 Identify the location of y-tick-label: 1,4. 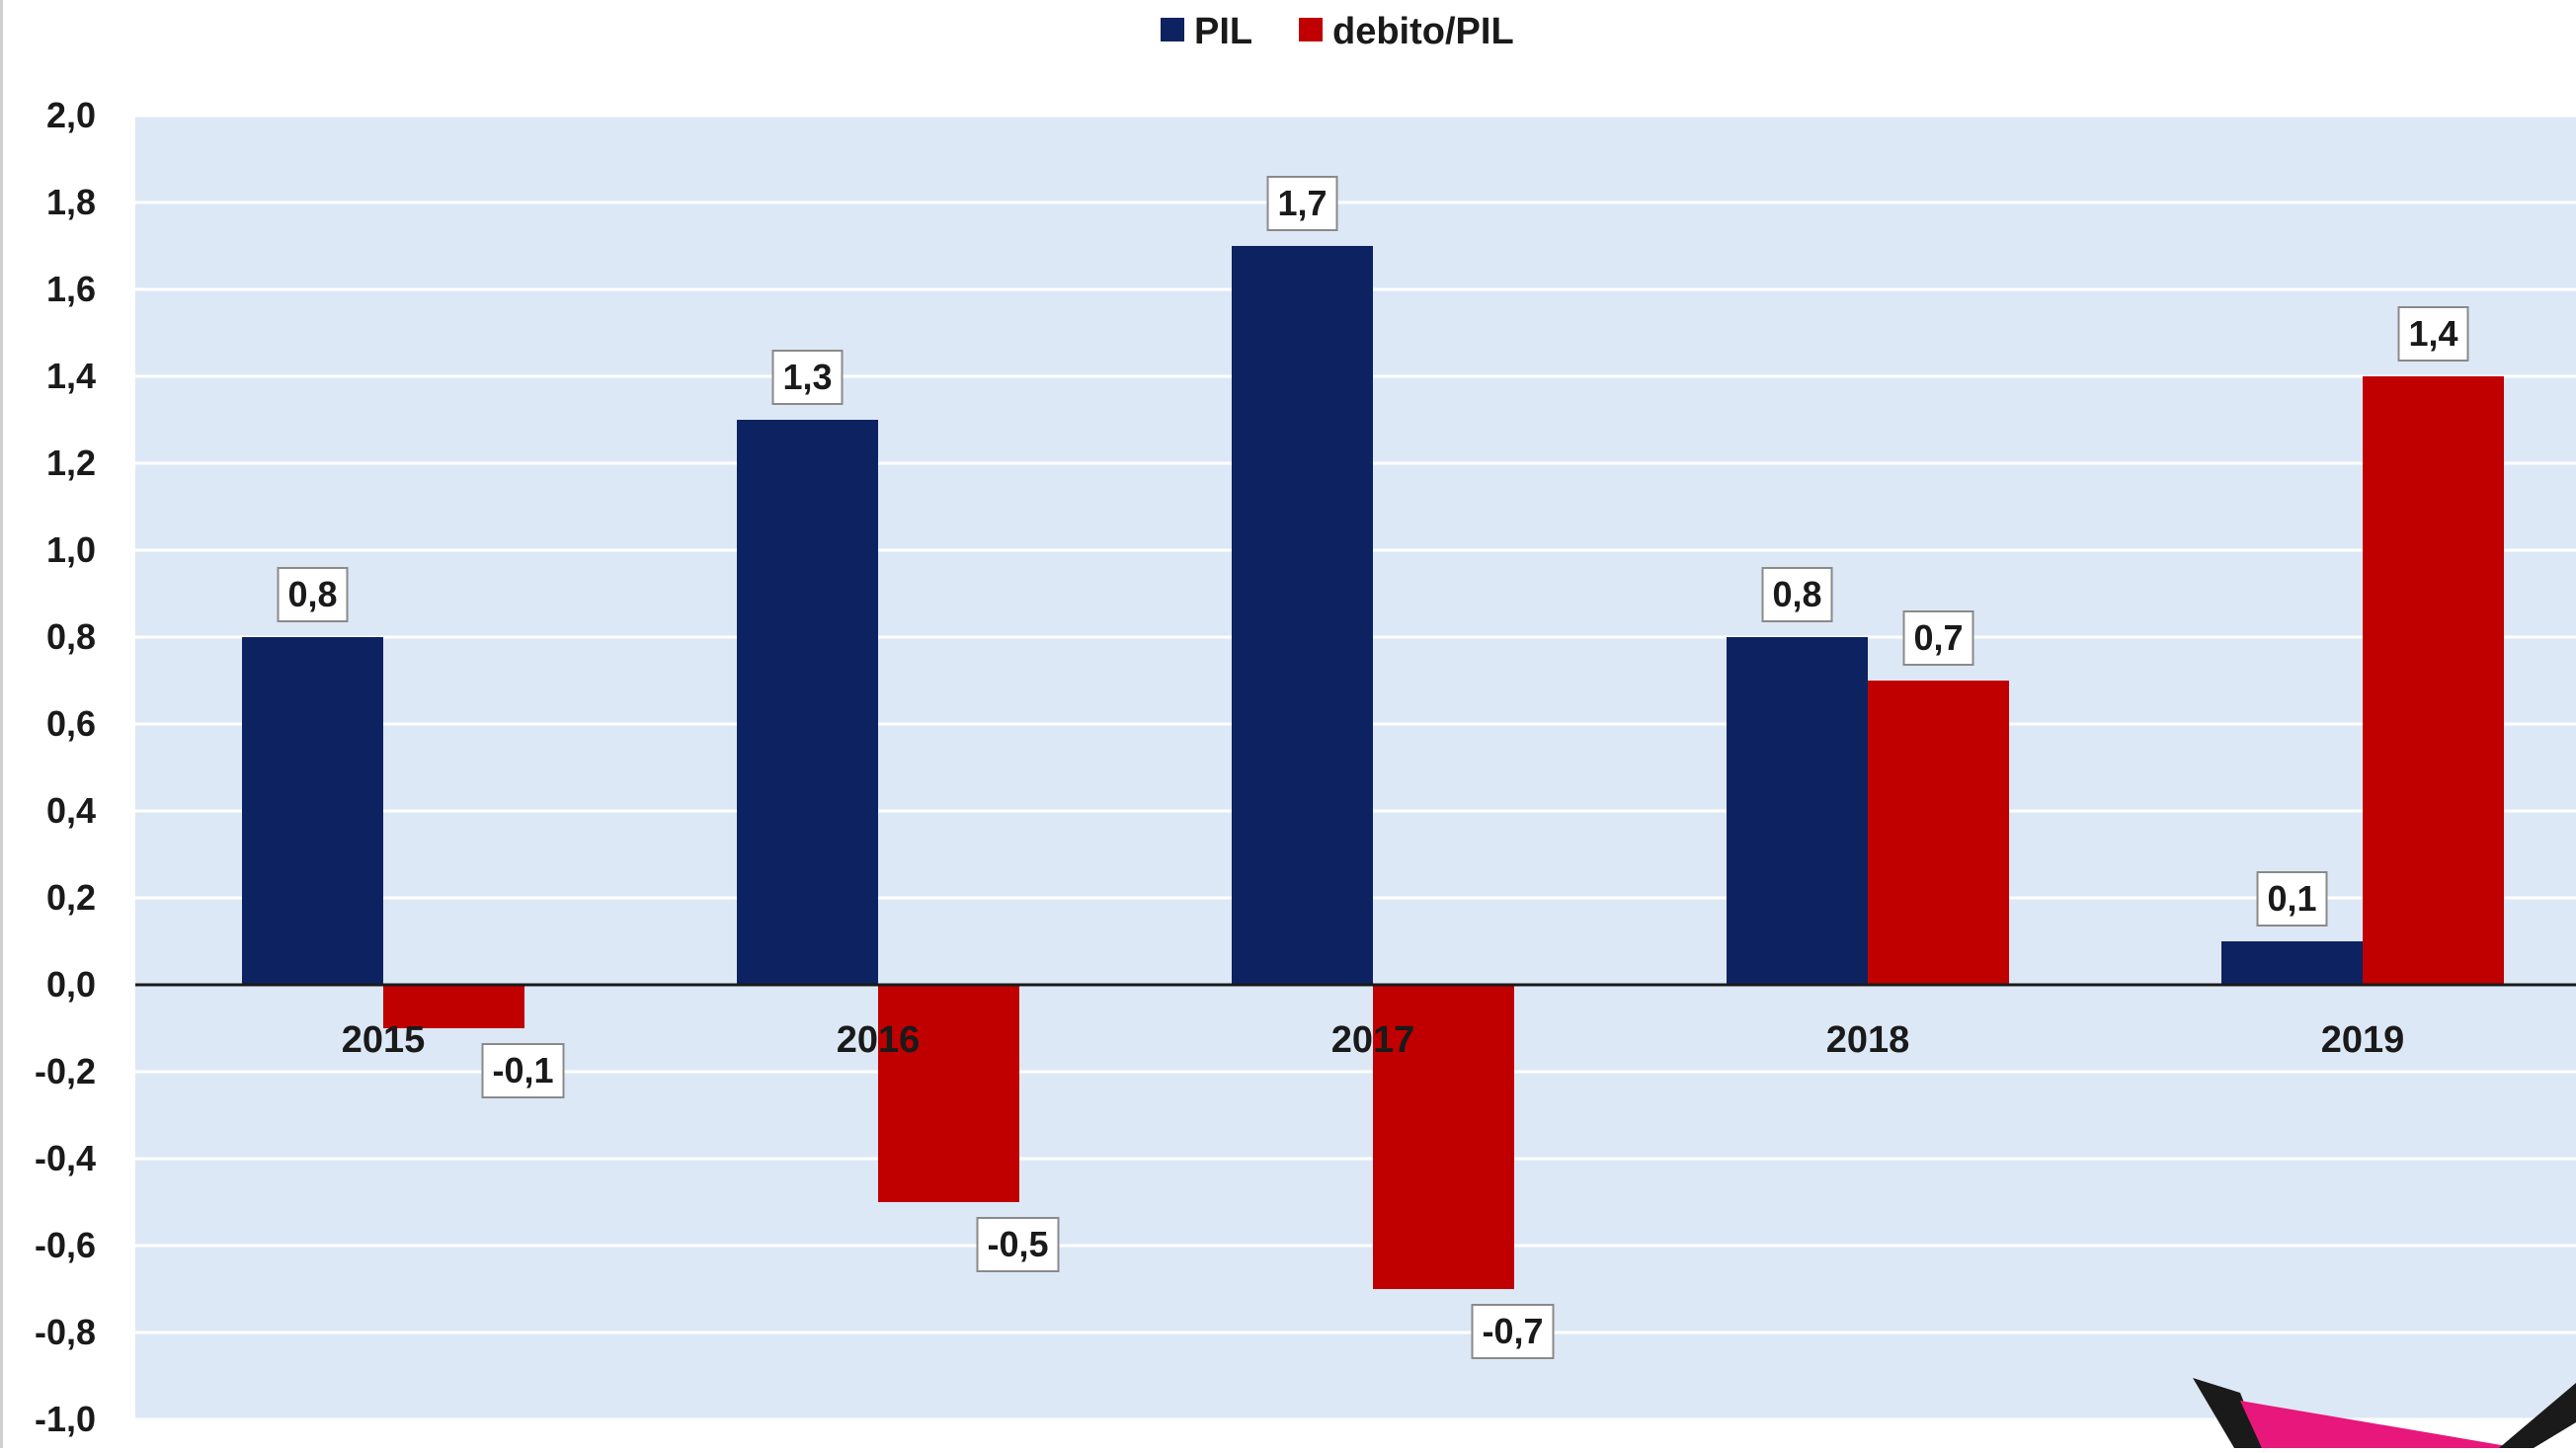
(71, 376).